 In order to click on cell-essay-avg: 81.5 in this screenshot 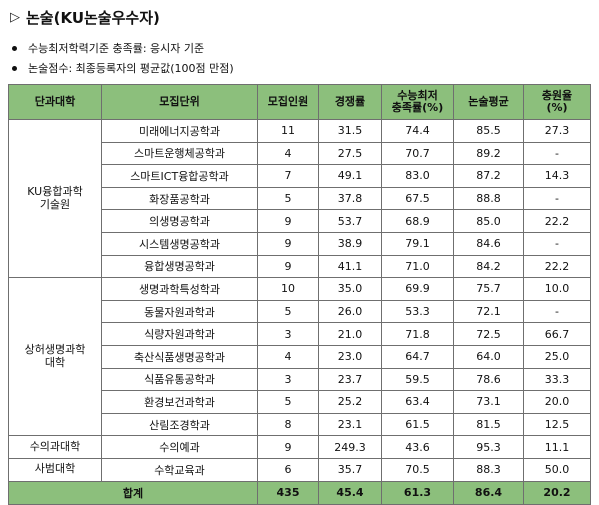, I will do `click(488, 424)`.